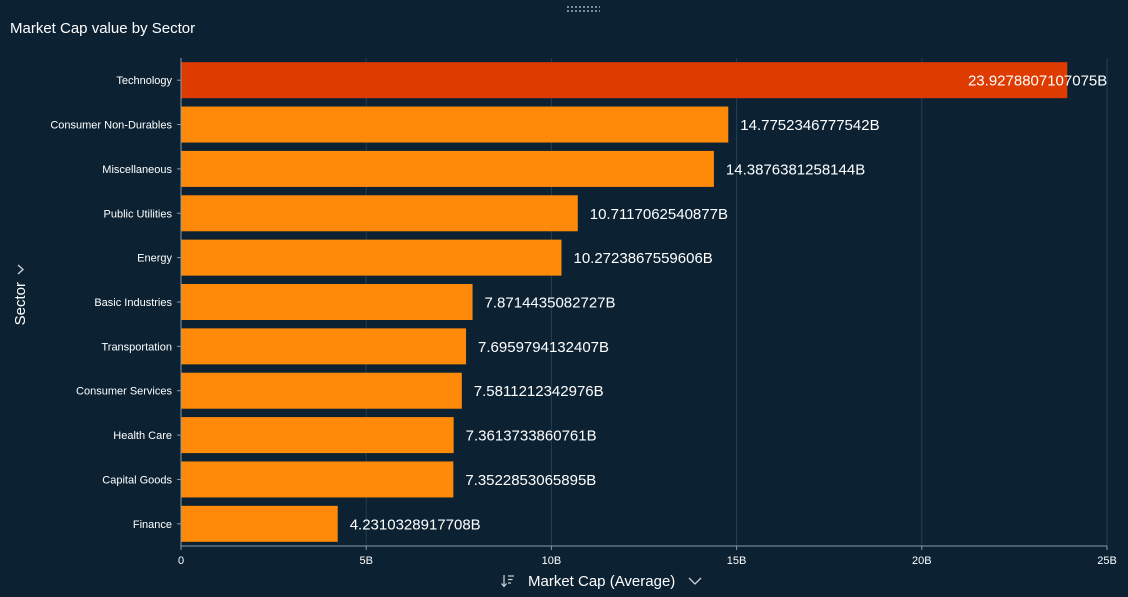  Describe the element at coordinates (642, 258) in the screenshot. I see `data-label: 10.2723867559606B` at that location.